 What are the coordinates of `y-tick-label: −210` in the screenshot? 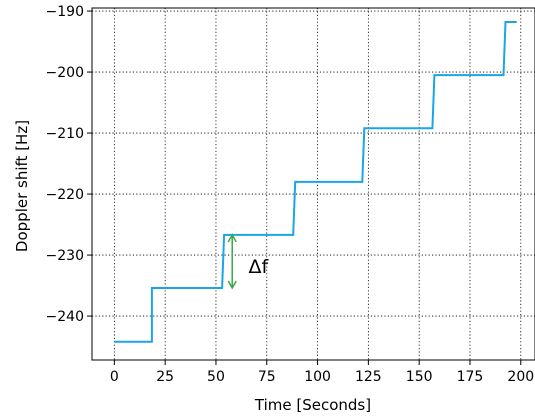 It's located at (65, 134).